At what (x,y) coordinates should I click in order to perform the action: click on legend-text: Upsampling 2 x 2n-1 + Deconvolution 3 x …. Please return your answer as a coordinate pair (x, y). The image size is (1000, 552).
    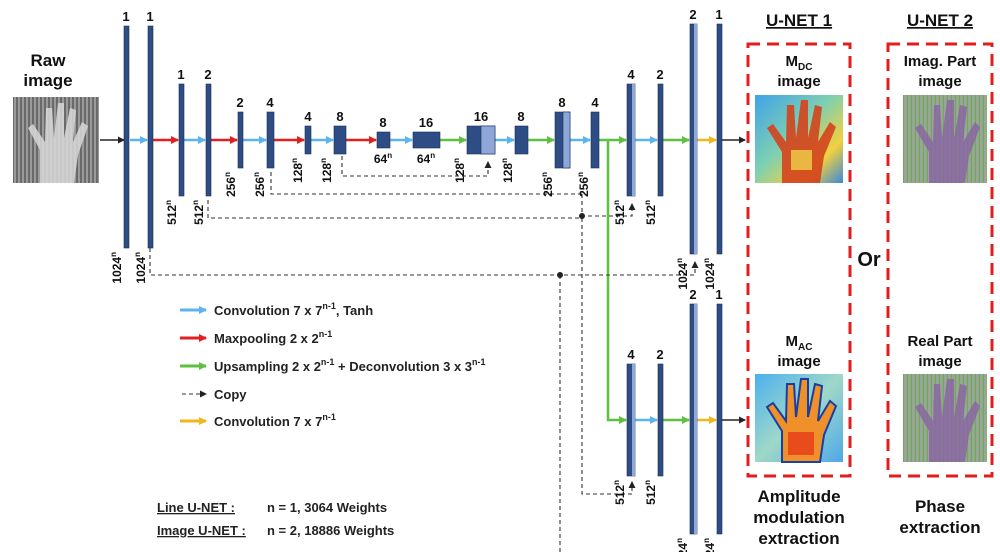
    Looking at the image, I should click on (350, 365).